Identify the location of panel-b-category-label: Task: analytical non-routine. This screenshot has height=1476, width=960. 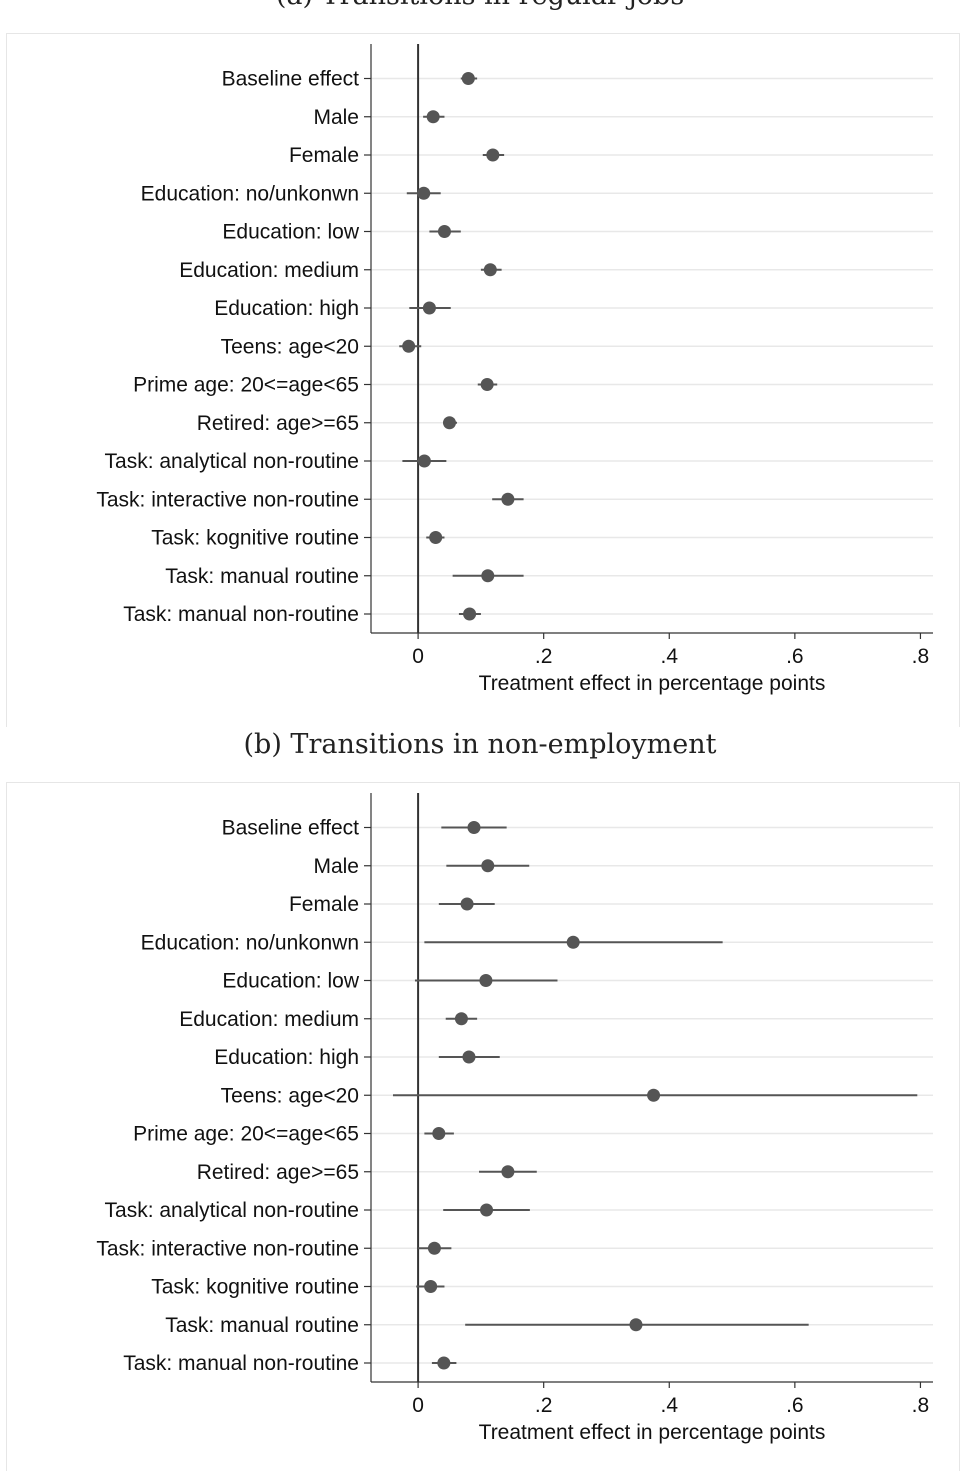
(232, 1210).